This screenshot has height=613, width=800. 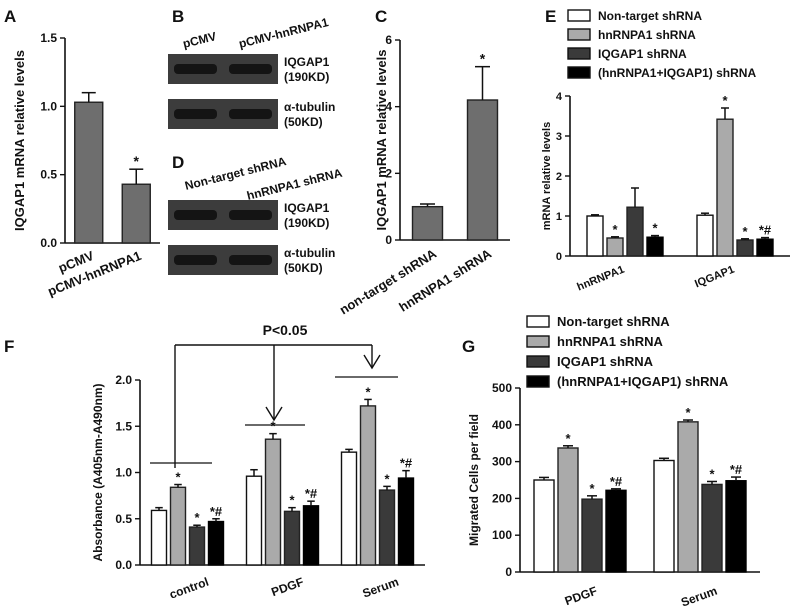 What do you see at coordinates (381, 588) in the screenshot?
I see `x-category-label: Serum` at bounding box center [381, 588].